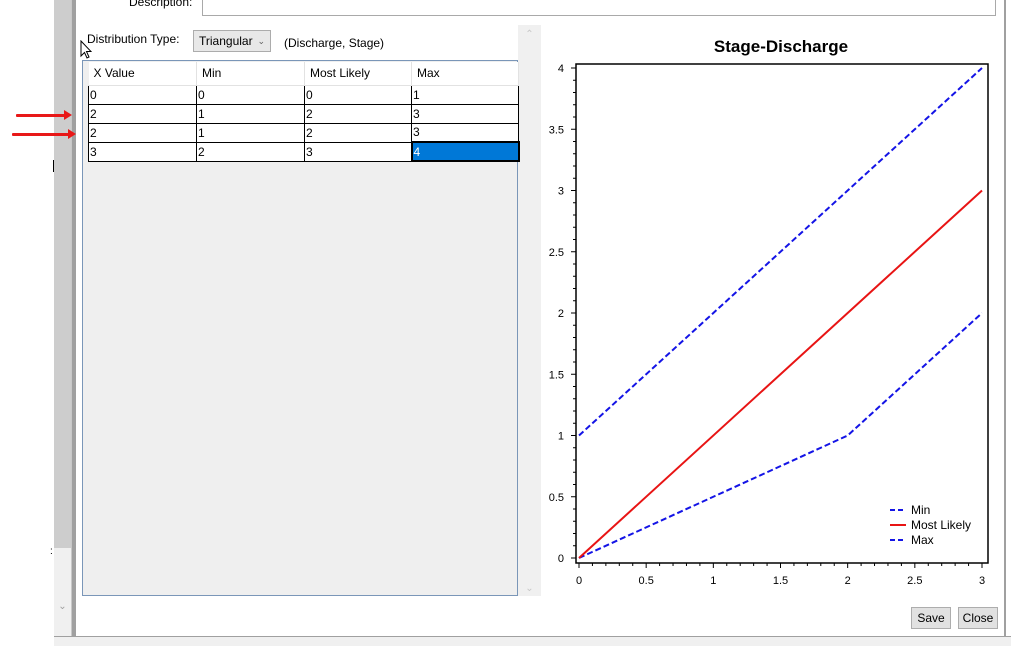  What do you see at coordinates (358, 94) in the screenshot?
I see `cell-most-likely: 0` at bounding box center [358, 94].